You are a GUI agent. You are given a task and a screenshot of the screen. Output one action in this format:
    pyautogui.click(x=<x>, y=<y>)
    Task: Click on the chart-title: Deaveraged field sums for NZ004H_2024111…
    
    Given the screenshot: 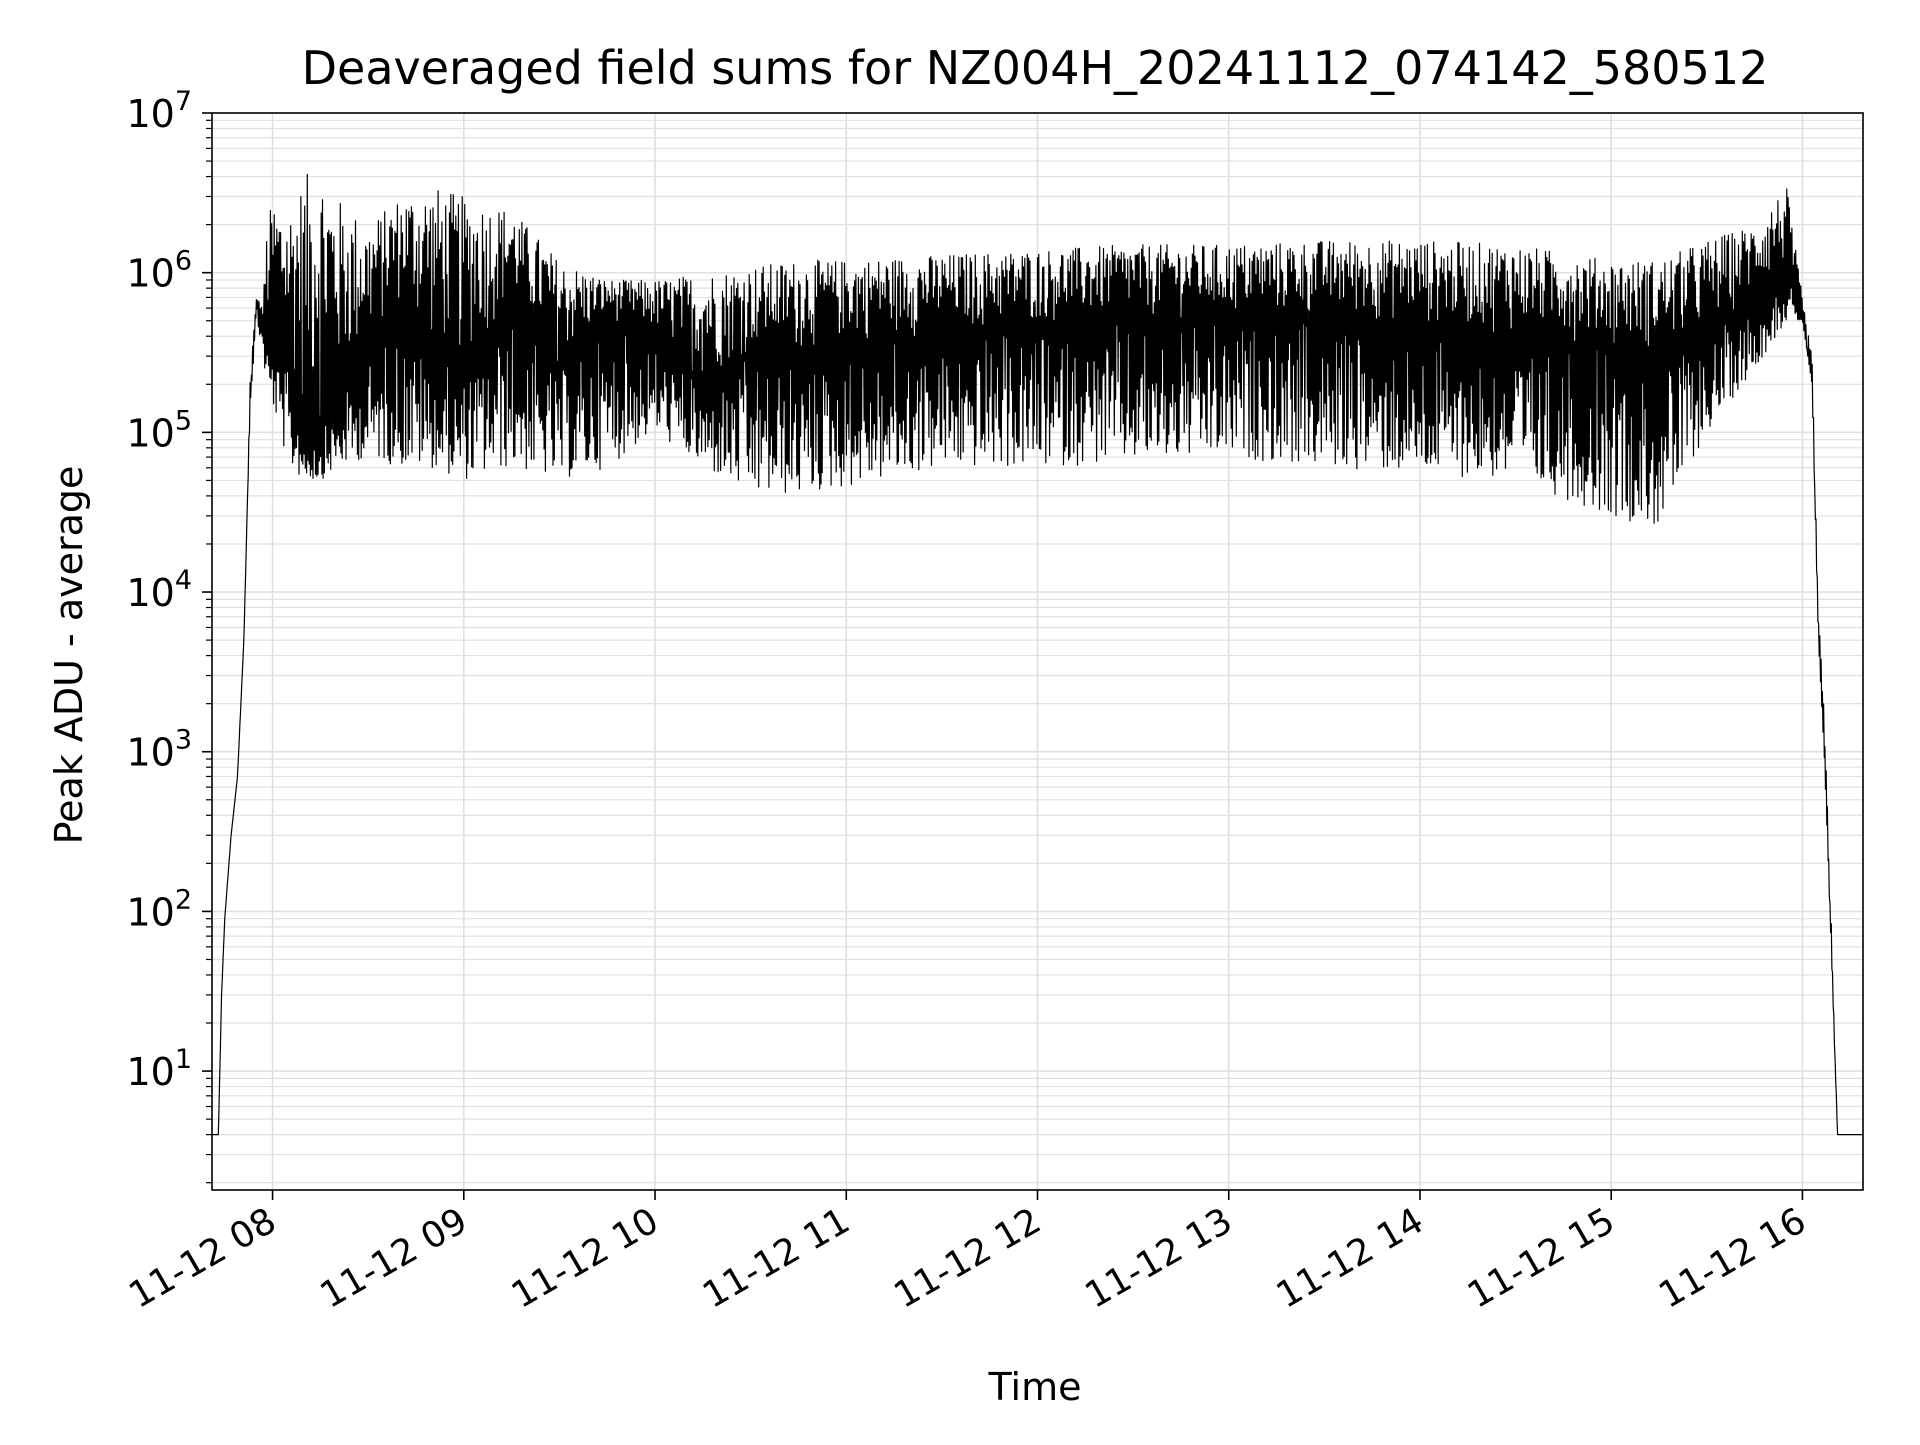 What is the action you would take?
    pyautogui.click(x=1035, y=68)
    